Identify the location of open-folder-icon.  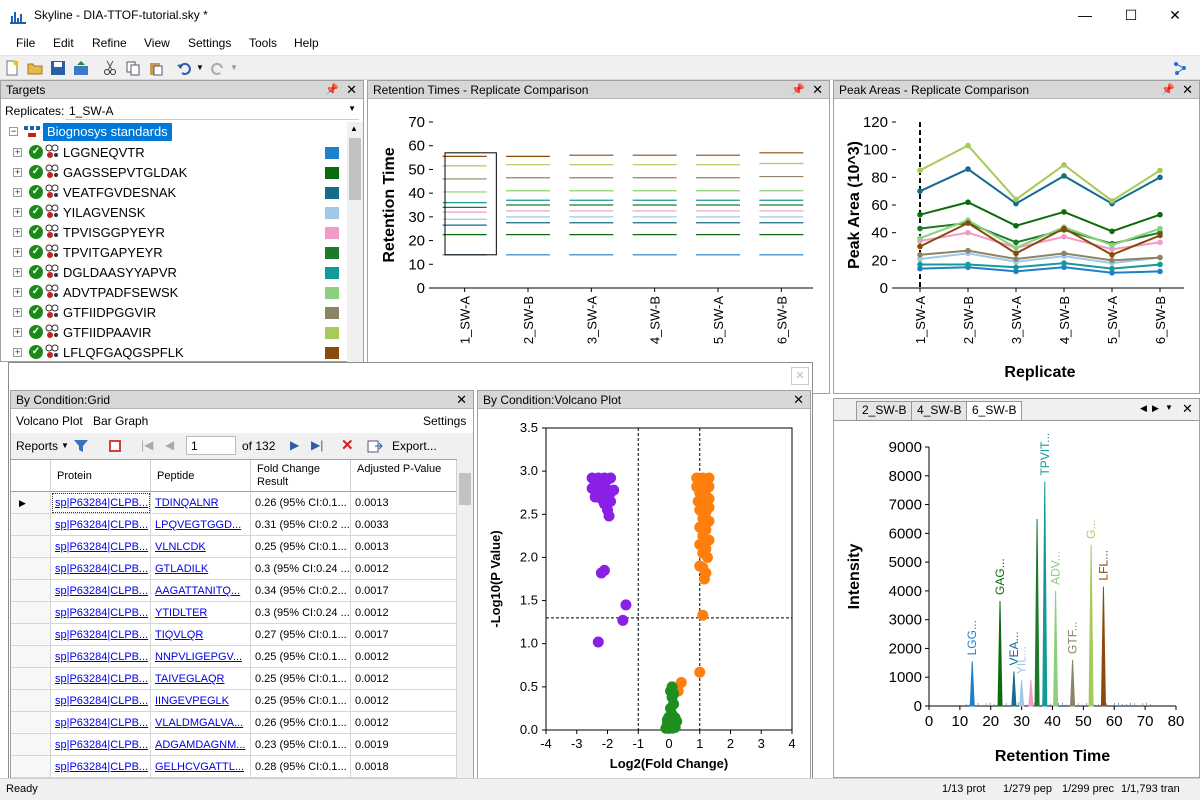
(35, 68).